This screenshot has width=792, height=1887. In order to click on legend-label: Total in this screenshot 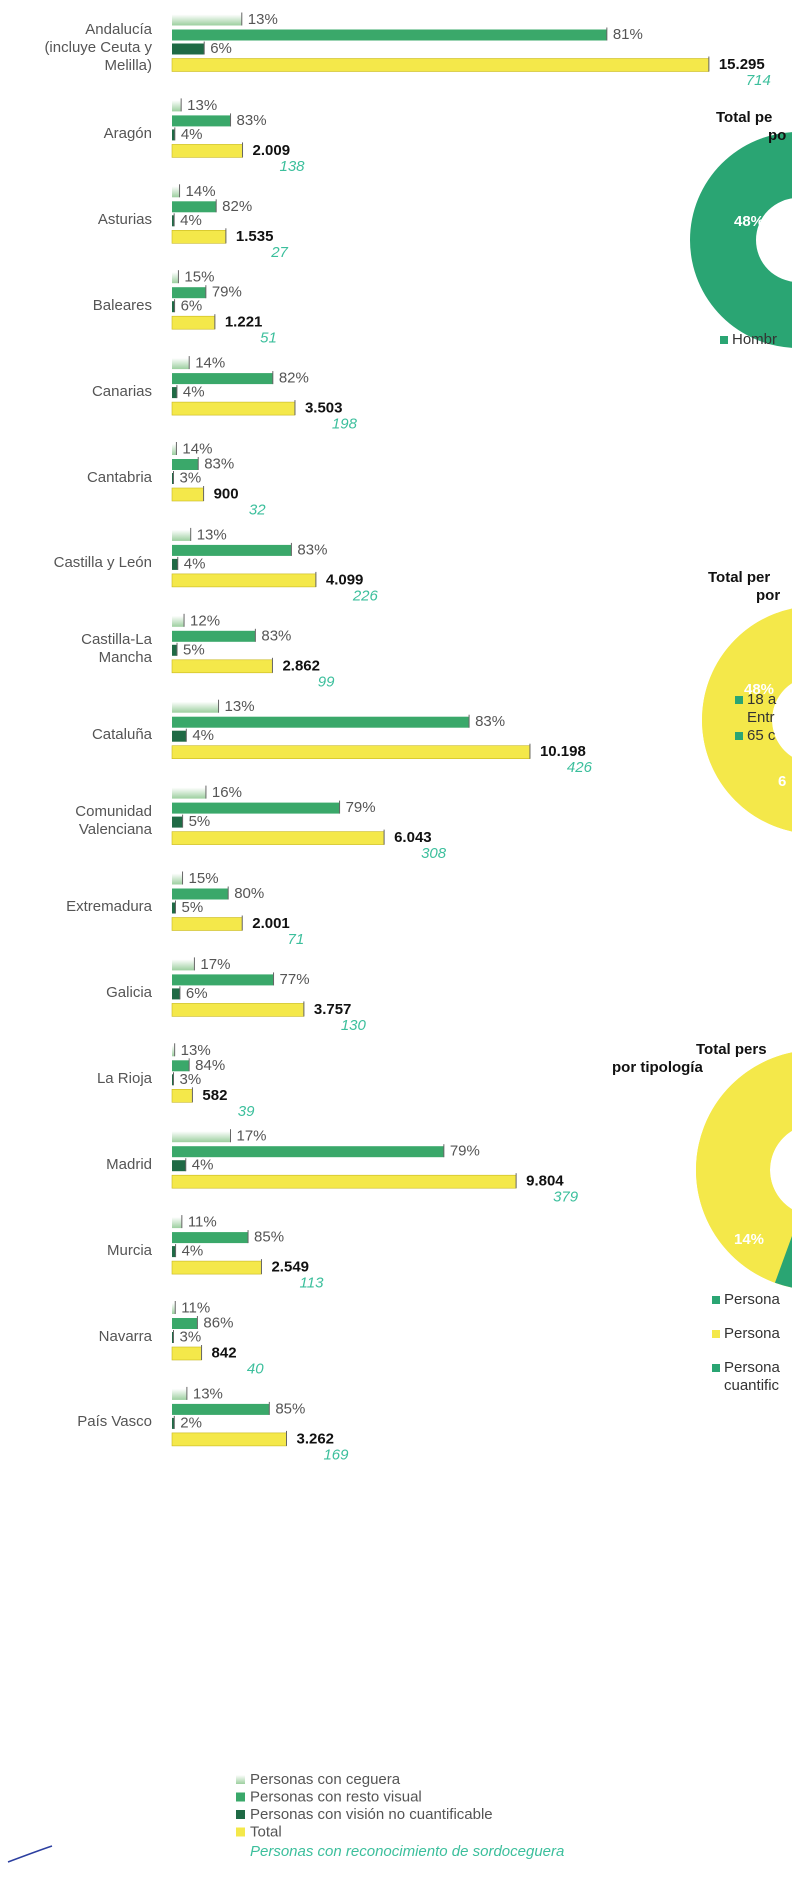, I will do `click(266, 1831)`.